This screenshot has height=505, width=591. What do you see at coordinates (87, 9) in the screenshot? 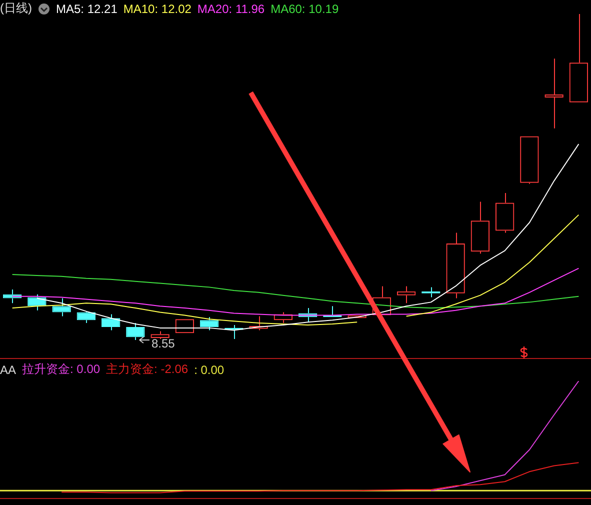
I see `text: MA5: 12.21` at bounding box center [87, 9].